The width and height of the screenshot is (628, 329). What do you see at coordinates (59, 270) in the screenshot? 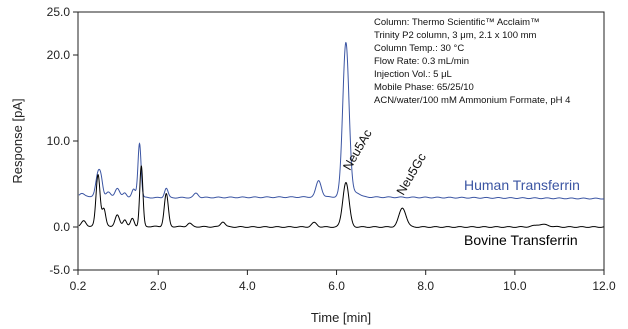
I see `y-tick-label: -5.0` at bounding box center [59, 270].